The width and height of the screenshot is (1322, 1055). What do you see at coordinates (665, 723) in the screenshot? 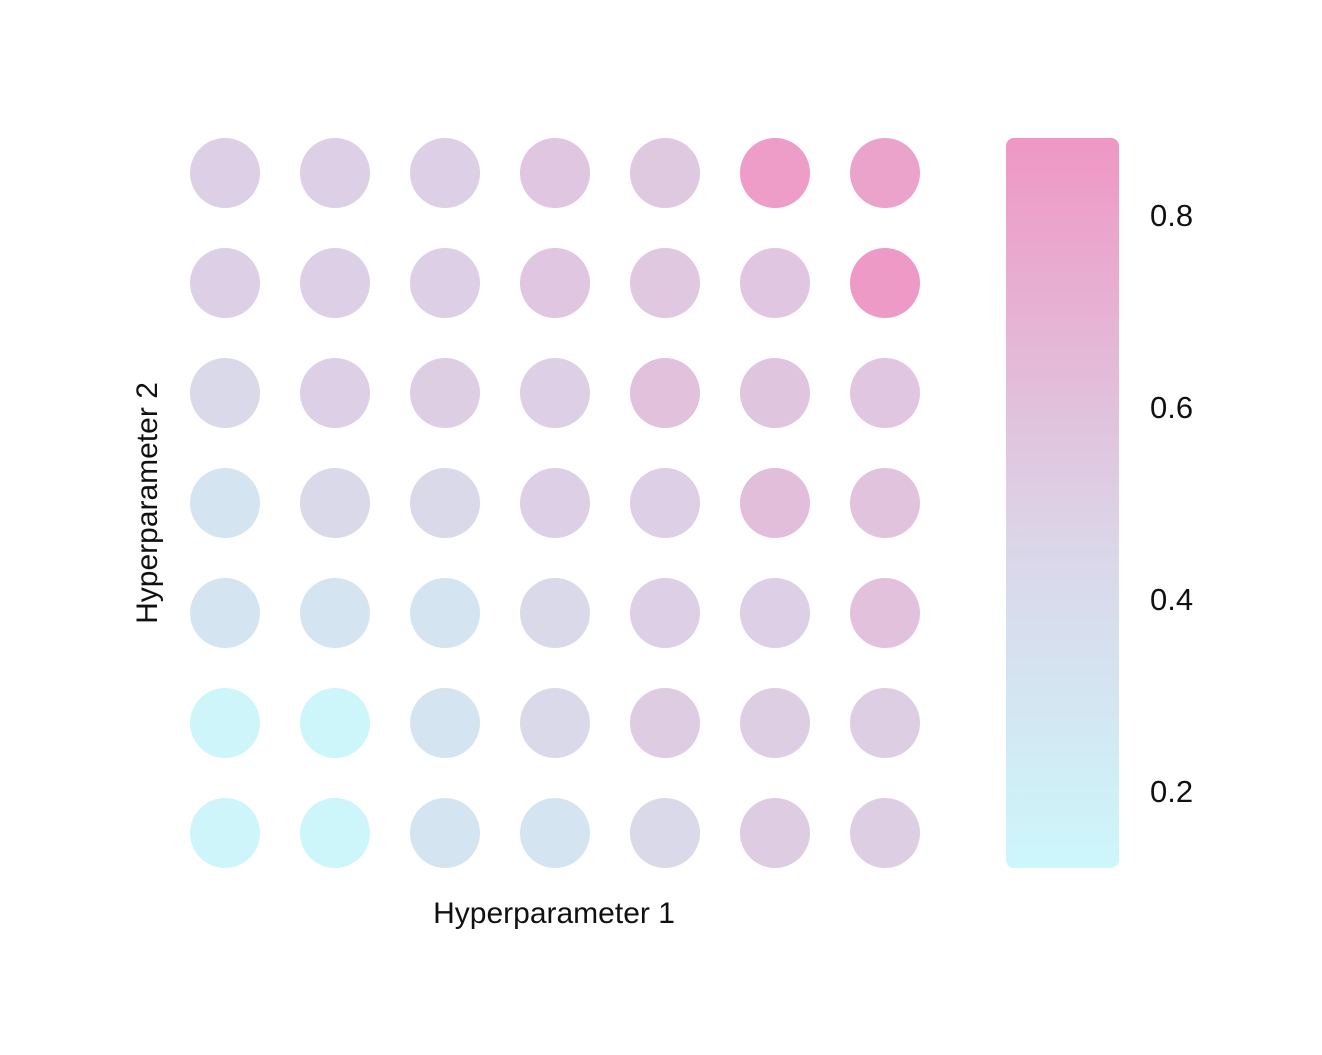
I see `heatmap-dot-r5-c4` at bounding box center [665, 723].